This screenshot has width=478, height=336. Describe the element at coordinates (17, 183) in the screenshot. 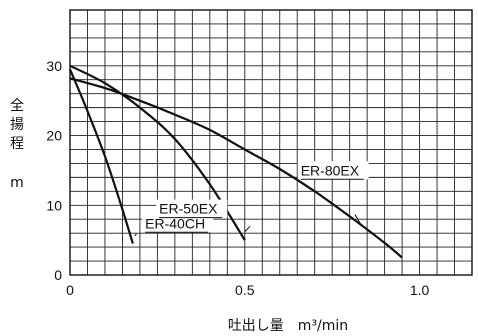

I see `y-axis-unit: m` at that location.